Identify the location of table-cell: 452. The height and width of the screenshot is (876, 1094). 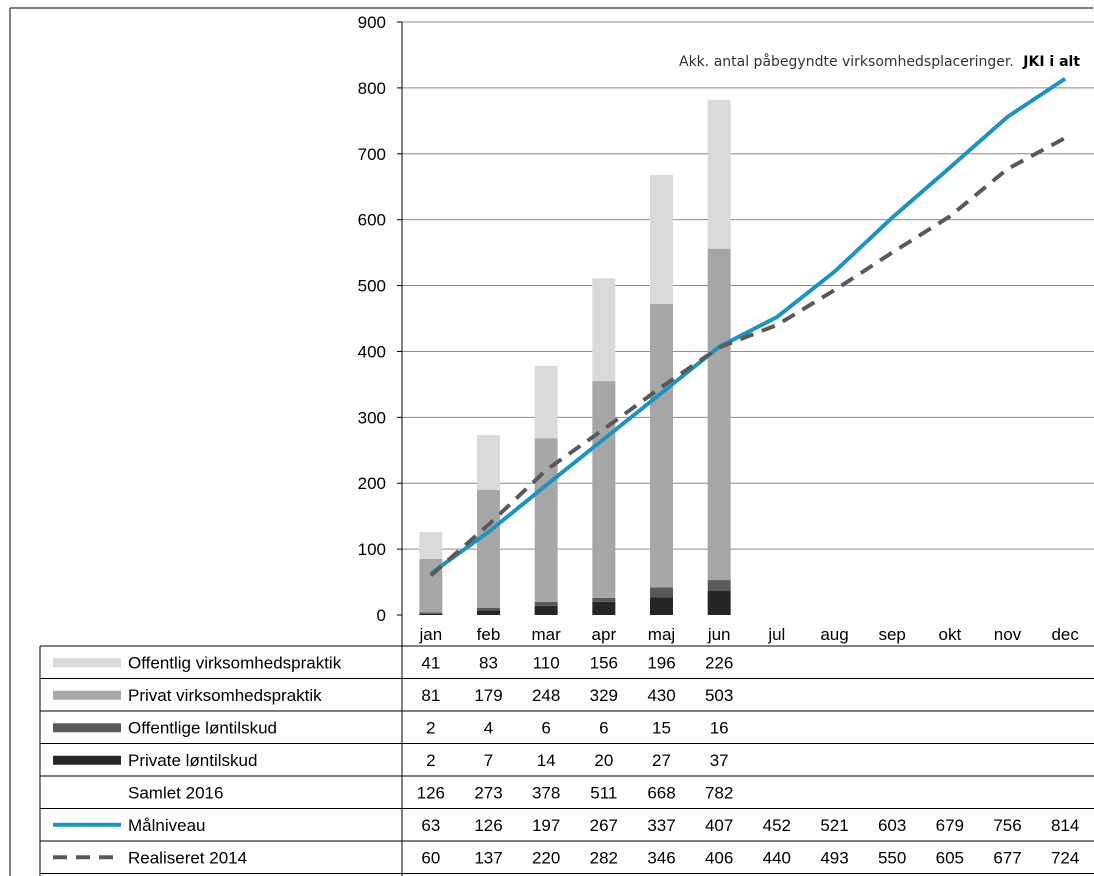
(777, 825).